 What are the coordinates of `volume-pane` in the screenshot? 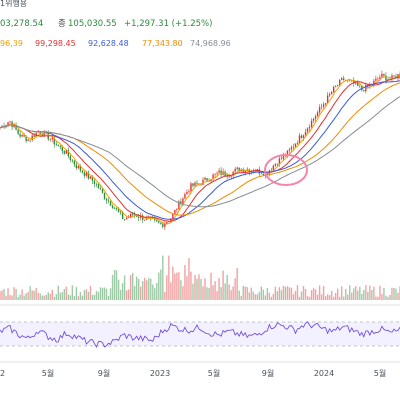 It's located at (200, 277).